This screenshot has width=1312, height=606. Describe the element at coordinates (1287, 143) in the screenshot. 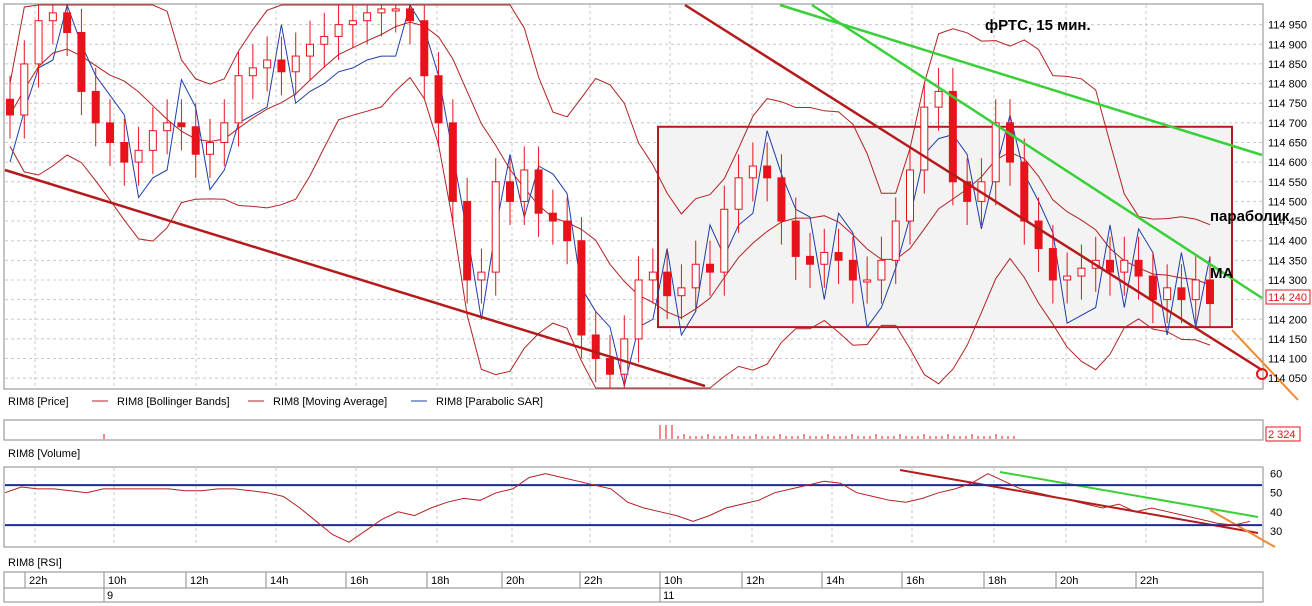

I see `price-tick-label: 114 650` at that location.